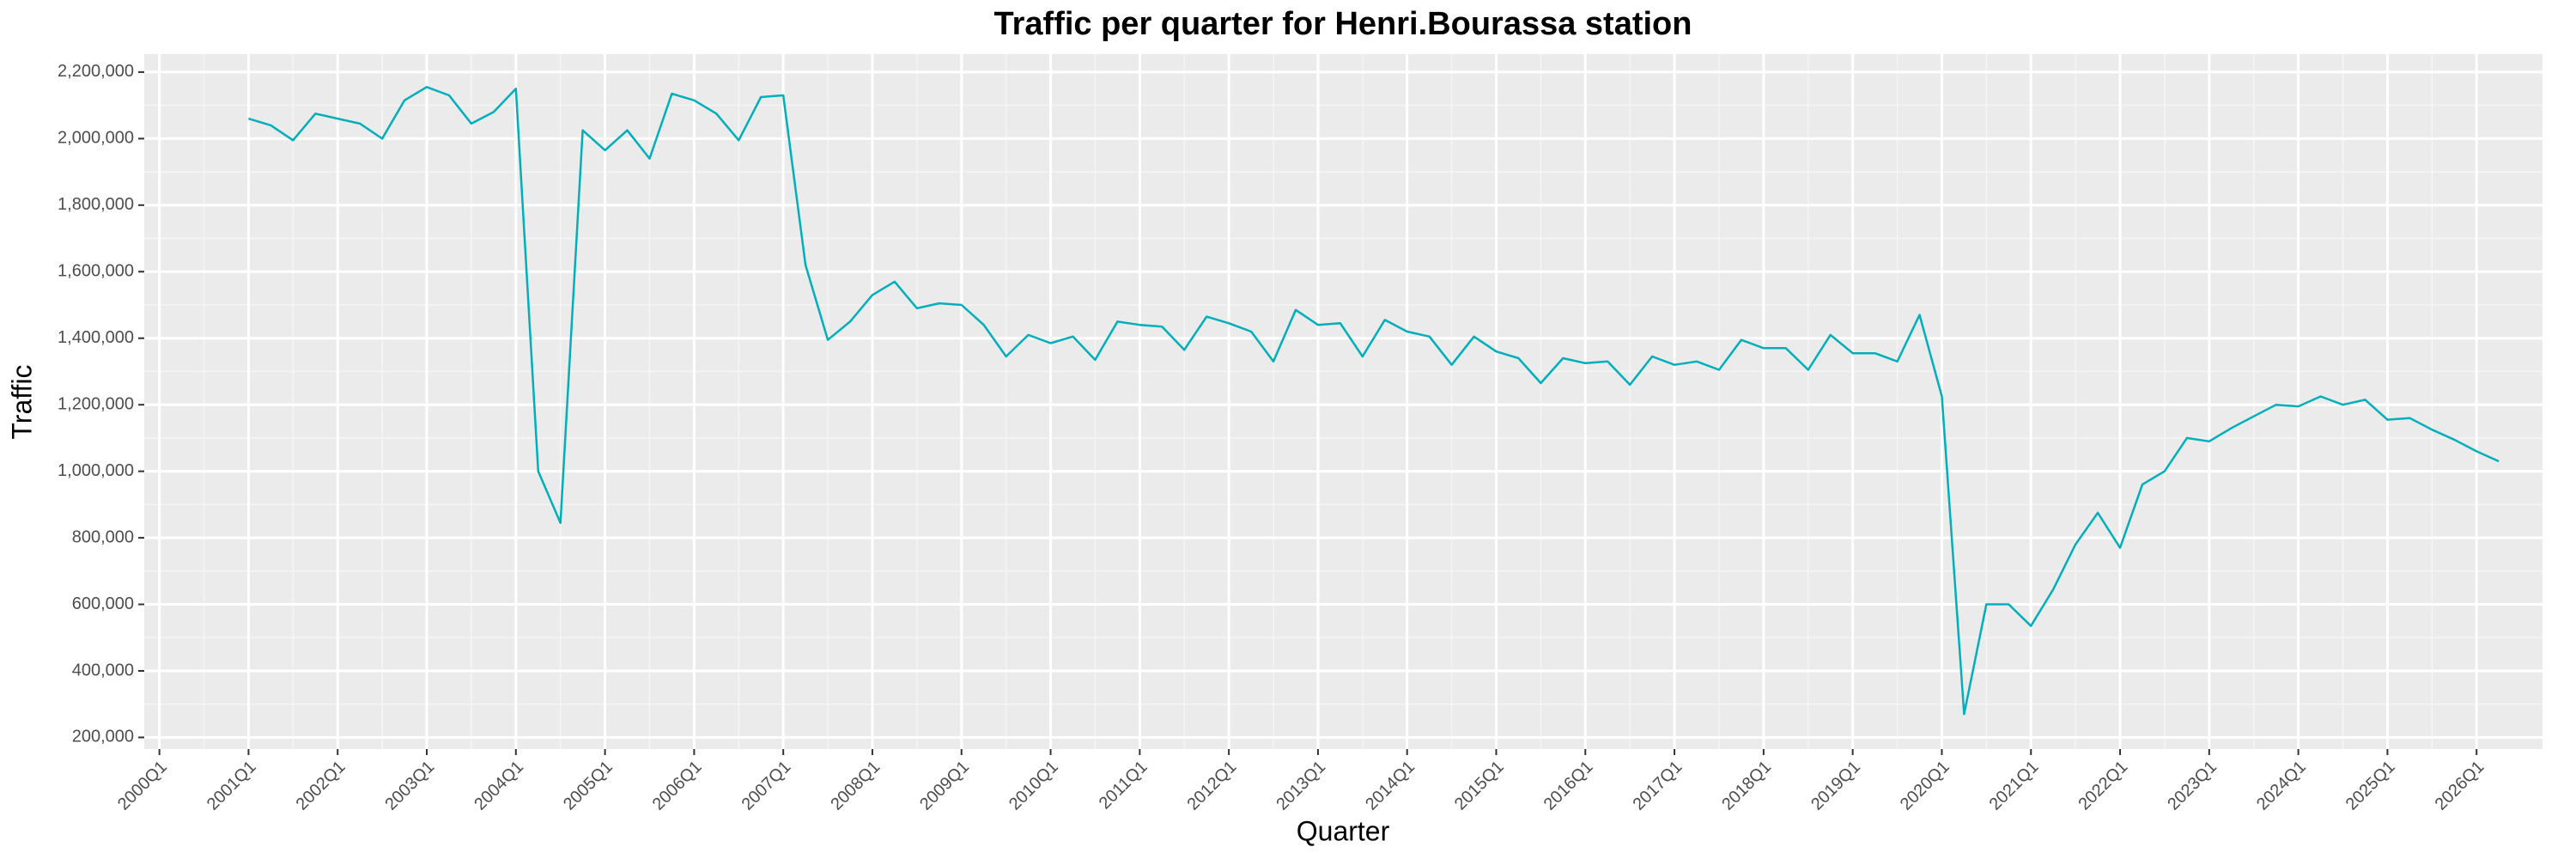  Describe the element at coordinates (96, 337) in the screenshot. I see `y-tick-label: 1,400,000` at that location.